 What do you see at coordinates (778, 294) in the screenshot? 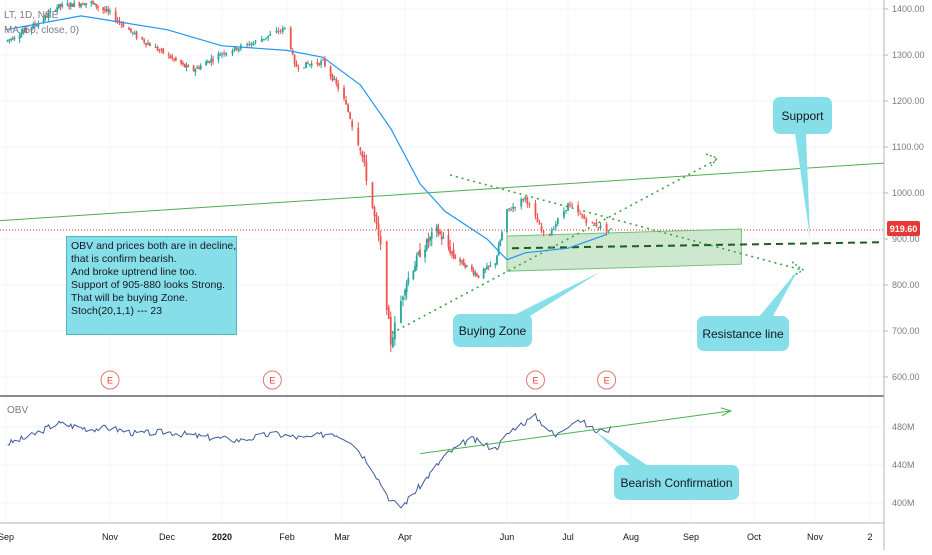
I see `resistance-pointer` at bounding box center [778, 294].